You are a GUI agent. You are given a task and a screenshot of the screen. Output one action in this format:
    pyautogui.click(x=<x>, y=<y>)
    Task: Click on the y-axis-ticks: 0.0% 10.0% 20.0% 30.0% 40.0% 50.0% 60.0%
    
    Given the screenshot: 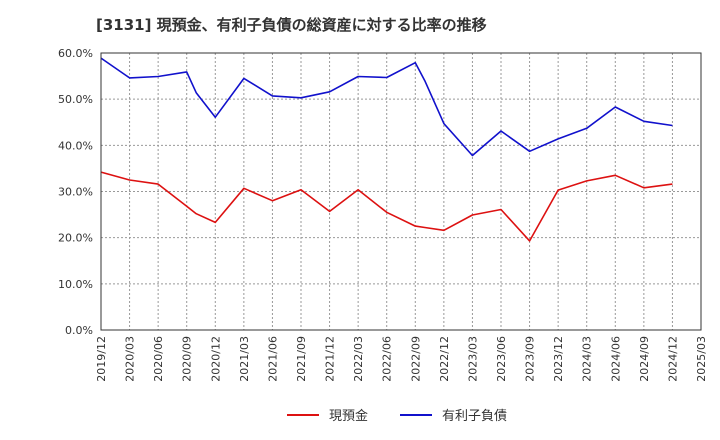 What is the action you would take?
    pyautogui.click(x=75, y=192)
    